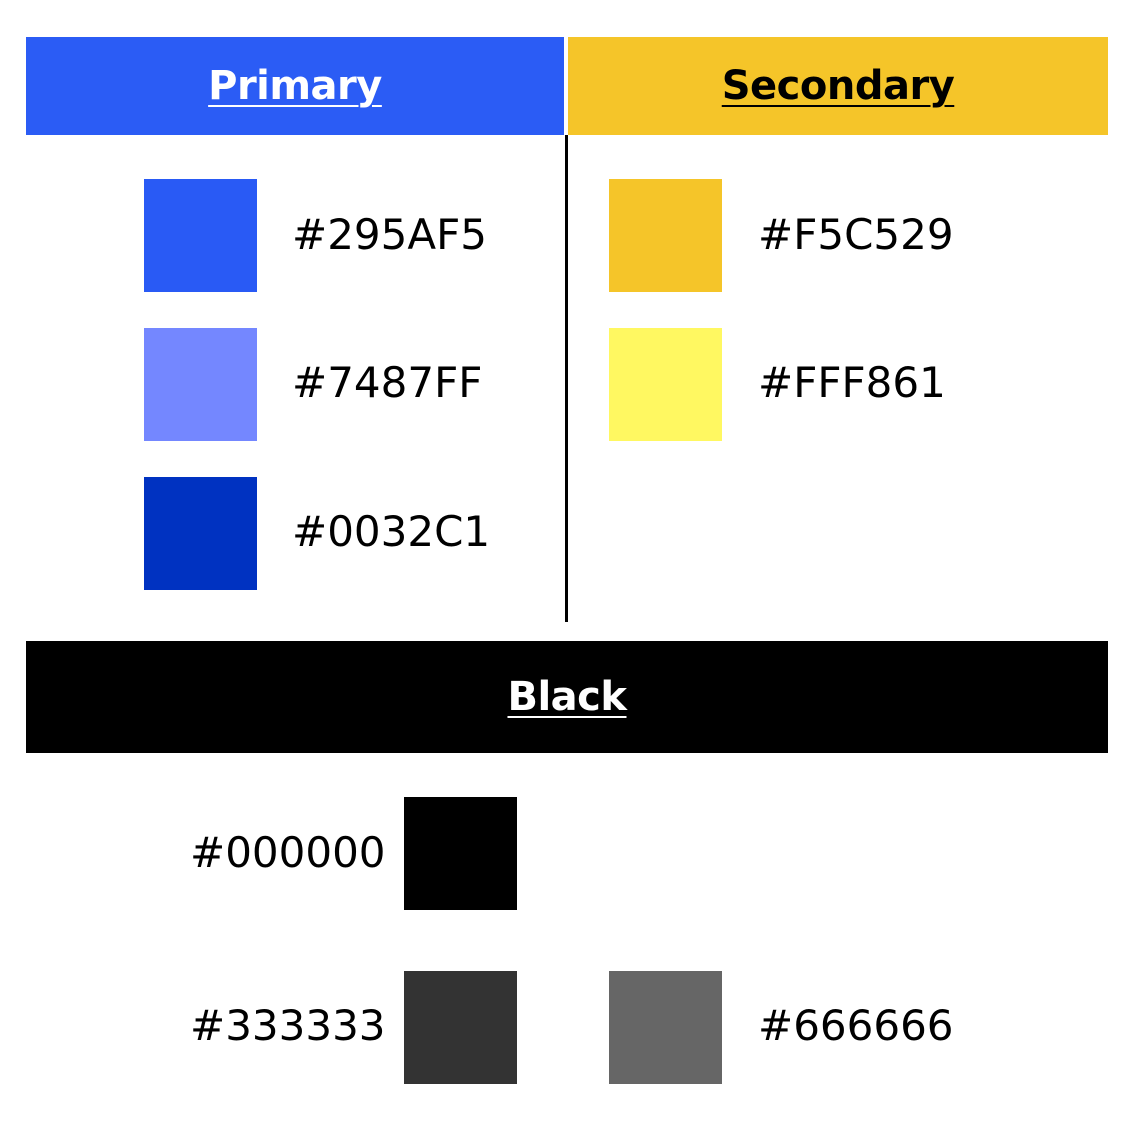 The width and height of the screenshot is (1134, 1121). I want to click on black-header-label: Black, so click(567, 697).